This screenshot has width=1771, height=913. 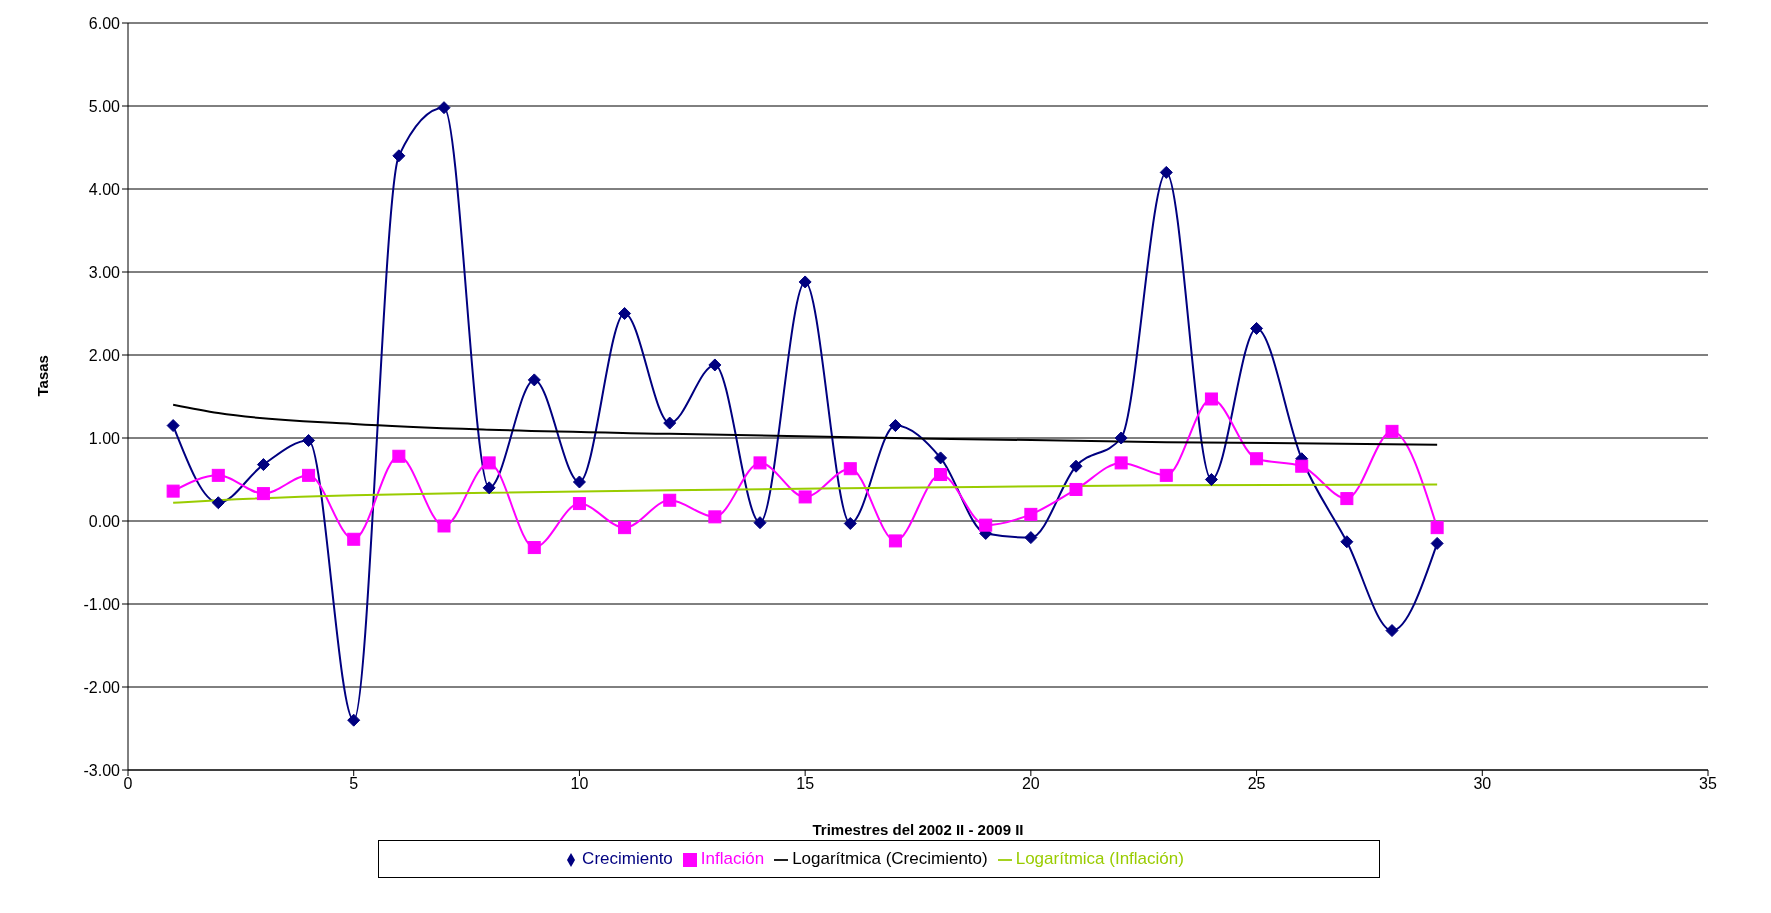 What do you see at coordinates (1099, 858) in the screenshot?
I see `legend-label: Logarítmica (Inflación)` at bounding box center [1099, 858].